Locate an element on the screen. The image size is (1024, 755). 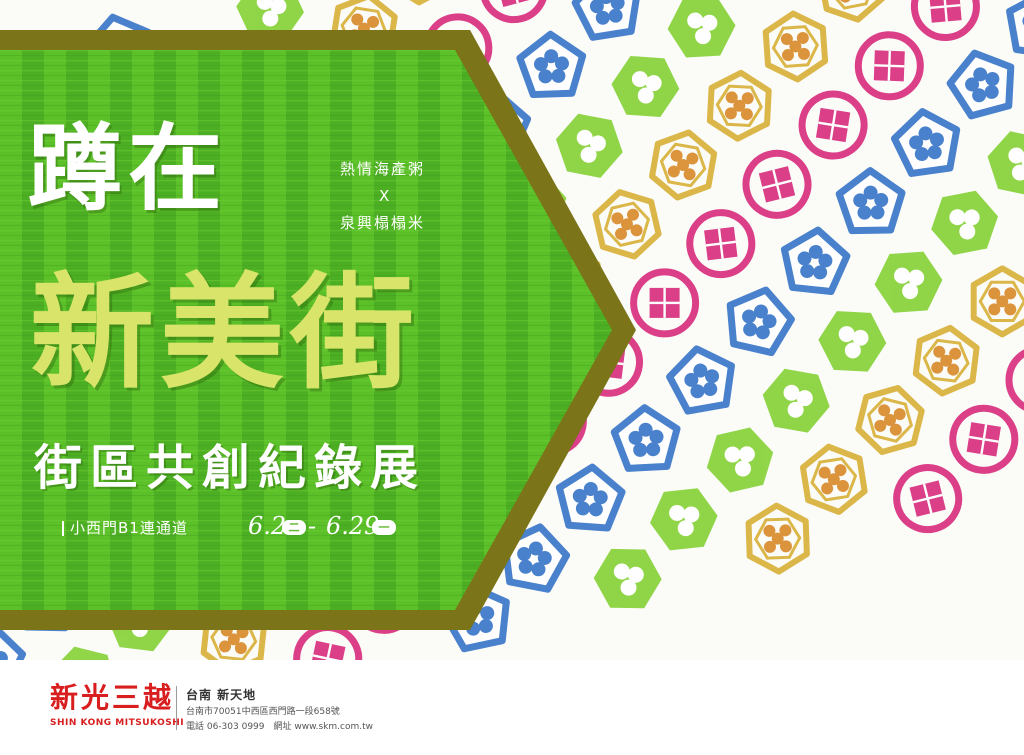
title-line-1: 蹲在 is located at coordinates (128, 169).